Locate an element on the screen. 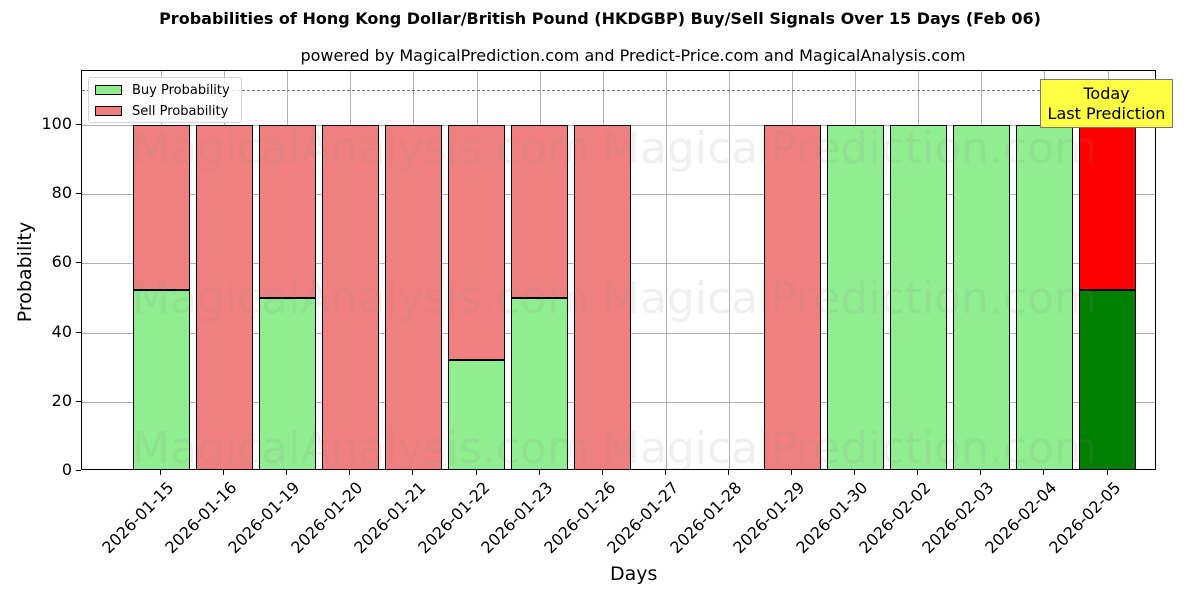 This screenshot has width=1200, height=600. x-axis-label: Days is located at coordinates (634, 574).